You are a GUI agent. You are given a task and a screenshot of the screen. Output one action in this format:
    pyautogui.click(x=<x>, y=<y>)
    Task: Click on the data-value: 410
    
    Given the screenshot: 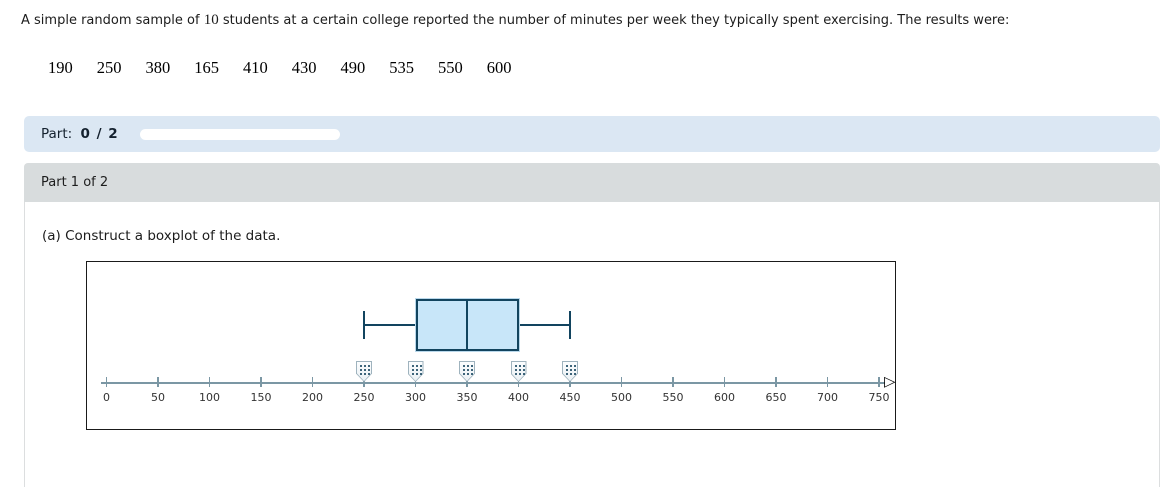 What is the action you would take?
    pyautogui.click(x=255, y=67)
    